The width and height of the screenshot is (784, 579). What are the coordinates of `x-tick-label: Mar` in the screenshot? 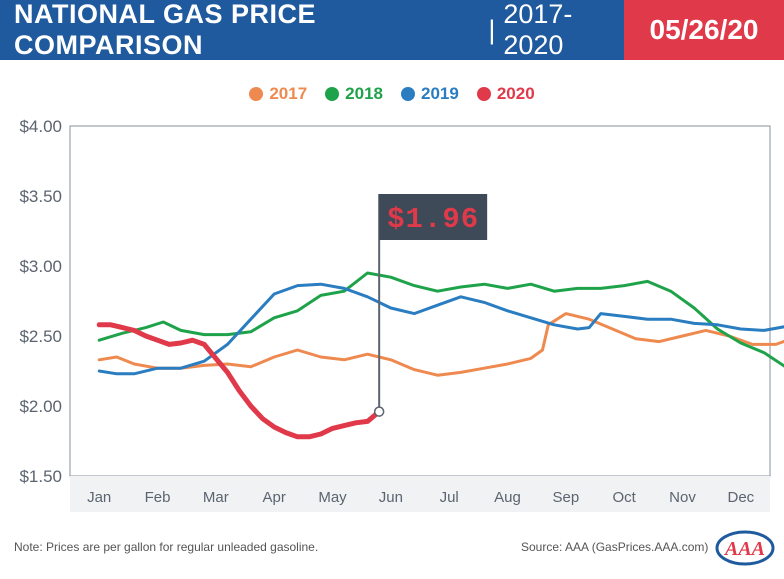 It's located at (216, 497).